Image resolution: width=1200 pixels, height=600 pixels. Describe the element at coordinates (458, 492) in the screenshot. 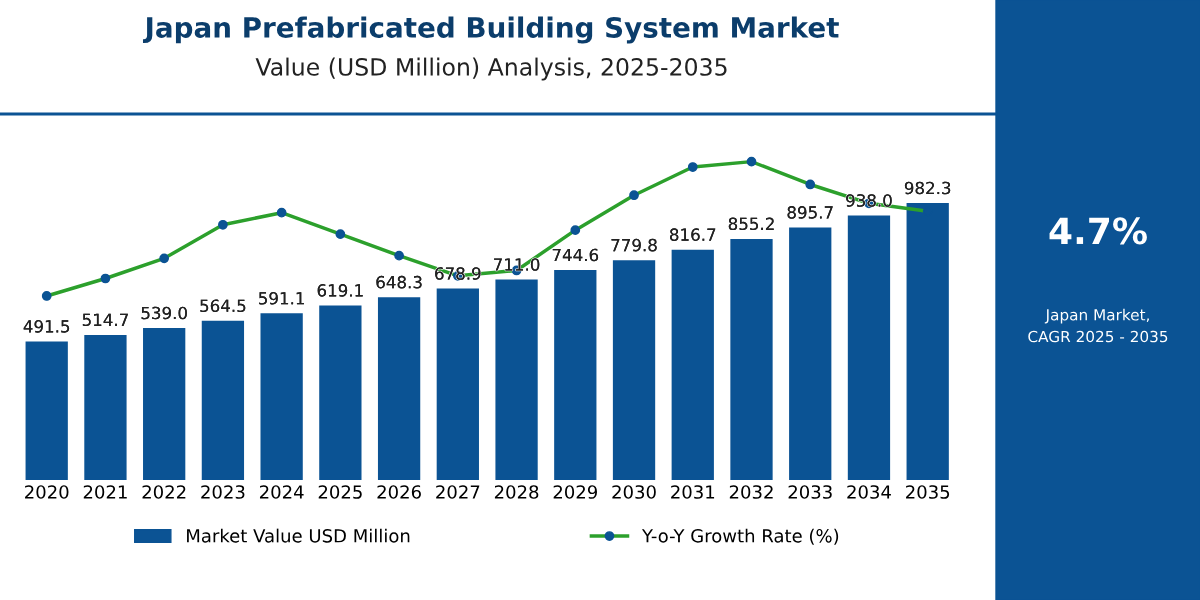

I see `x-tick-label: 2027` at that location.